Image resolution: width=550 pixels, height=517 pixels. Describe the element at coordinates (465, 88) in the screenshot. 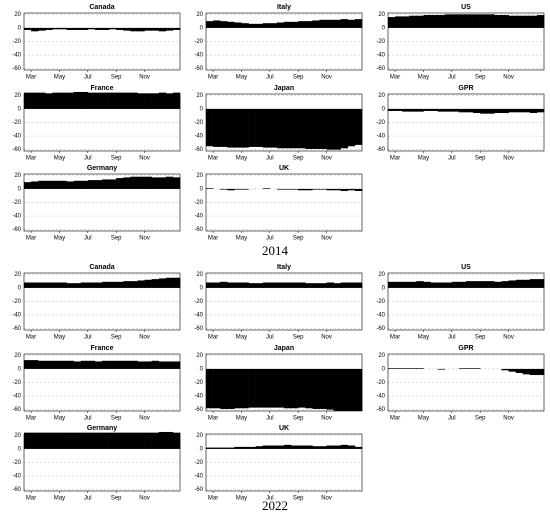

I see `panel-title: GPR` at that location.